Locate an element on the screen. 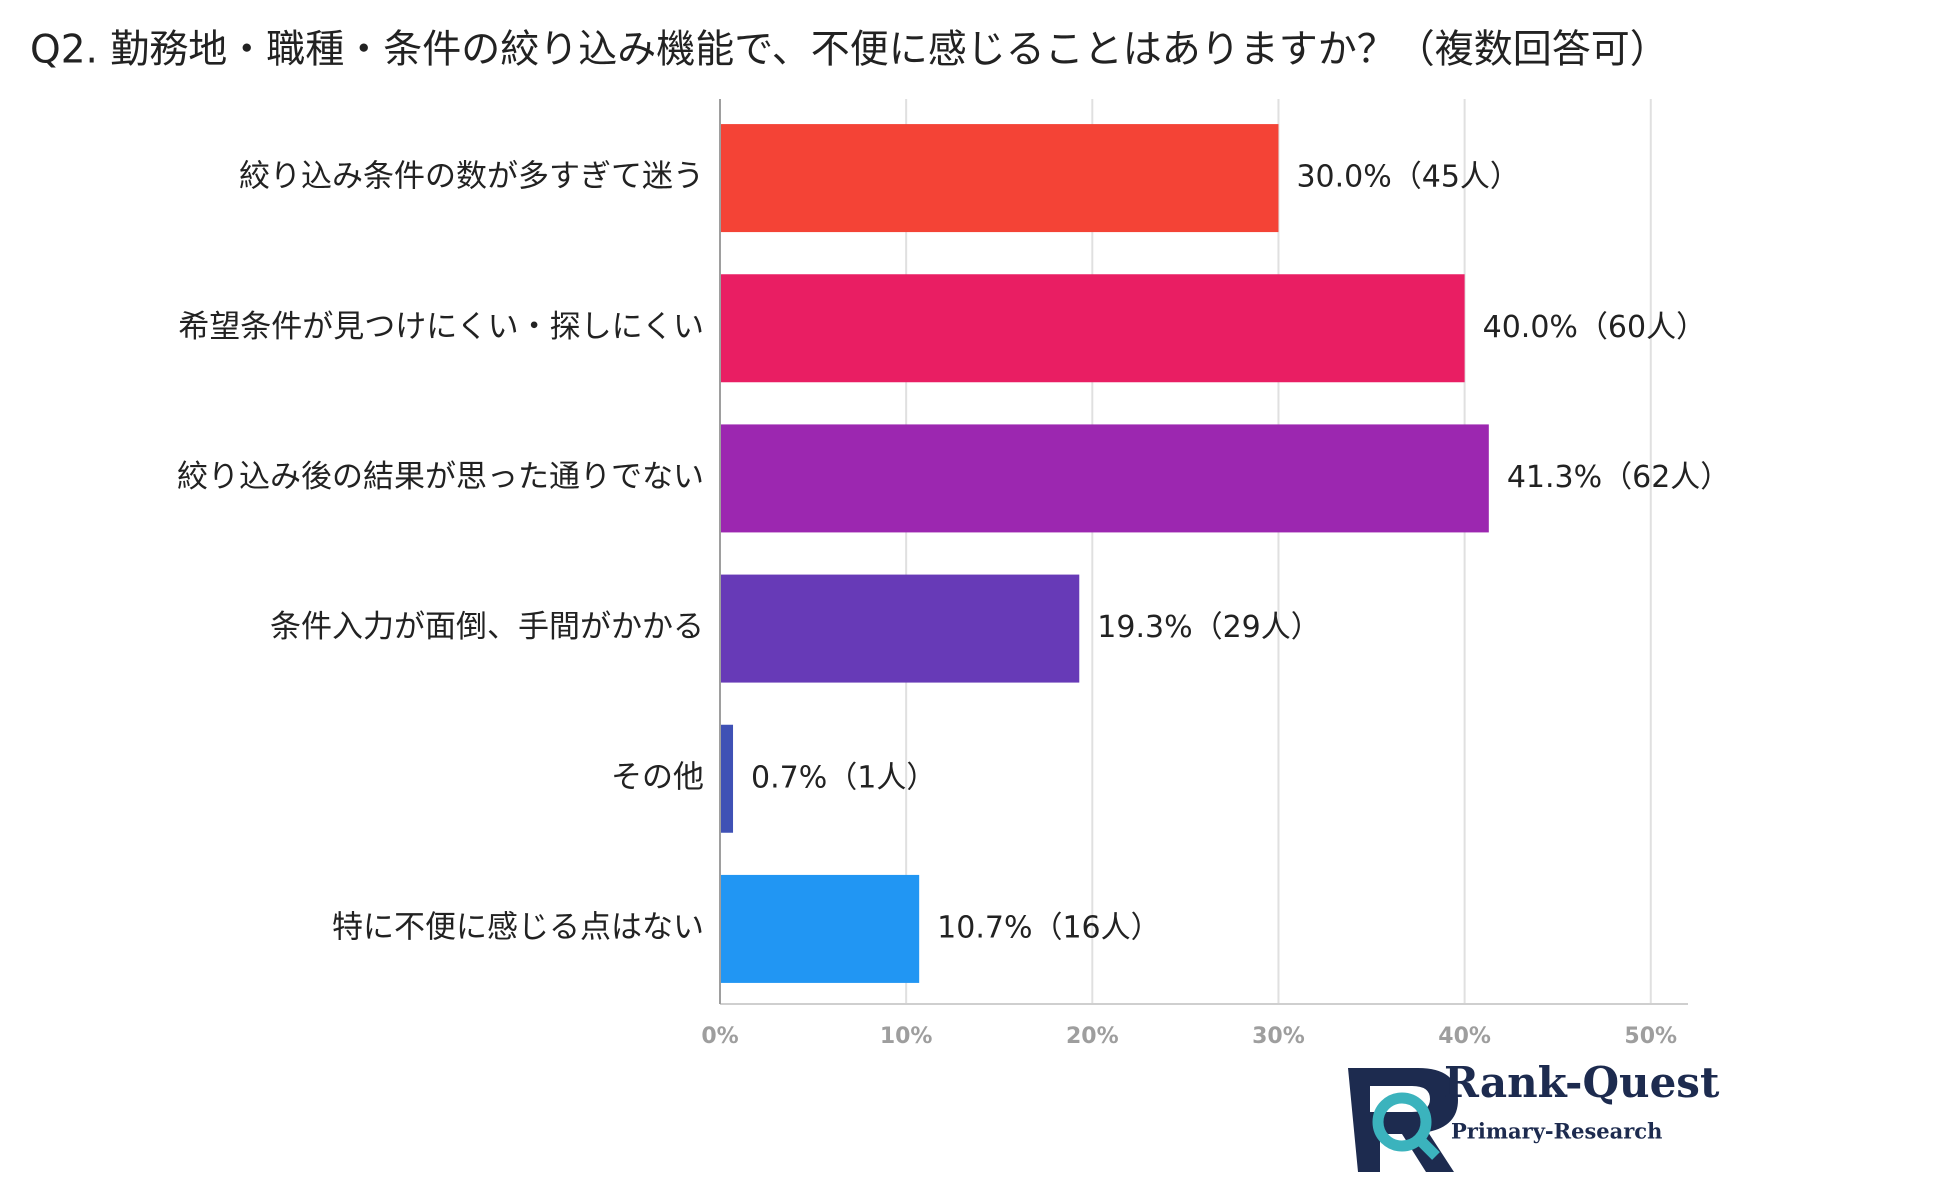 This screenshot has height=1179, width=1950. value-label: 30.0%（45人） is located at coordinates (1407, 177).